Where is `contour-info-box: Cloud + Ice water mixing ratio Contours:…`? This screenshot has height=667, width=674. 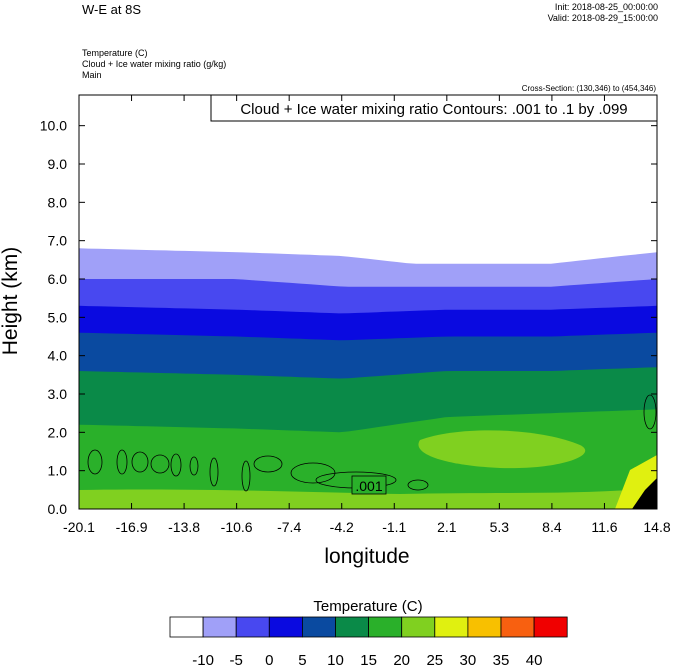
contour-info-box: Cloud + Ice water mixing ratio Contours:… is located at coordinates (434, 108).